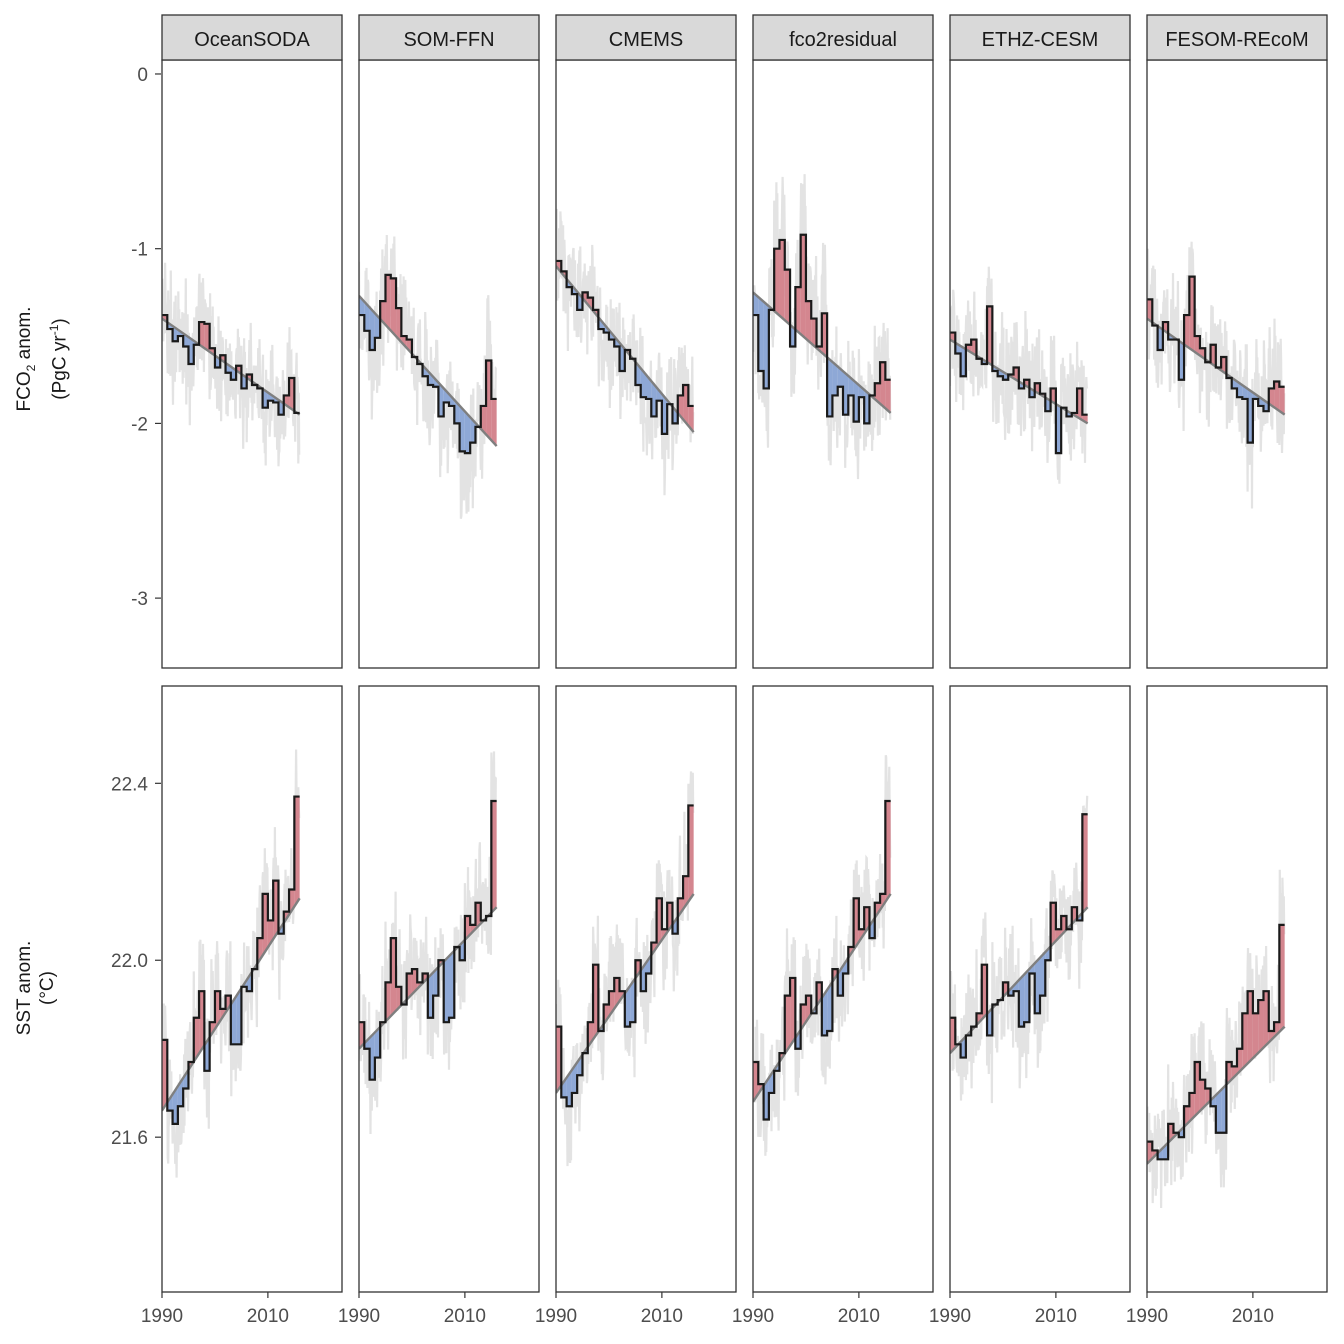 The height and width of the screenshot is (1344, 1344). I want to click on facet-strip-label: FESOM-REcoM, so click(1236, 40).